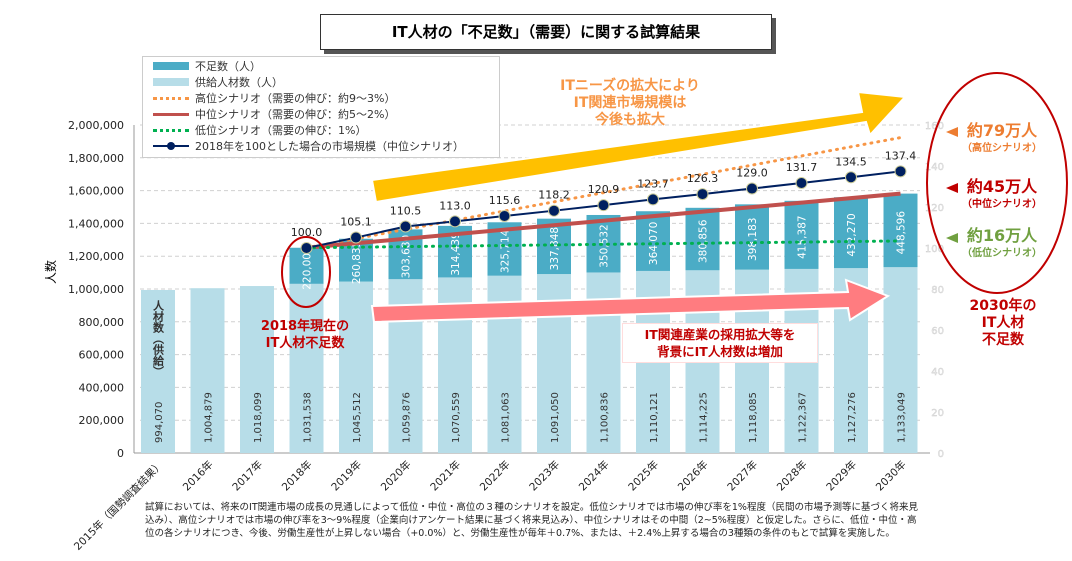 This screenshot has height=561, width=1072. Describe the element at coordinates (802, 167) in the screenshot. I see `market-index-label: 131.7` at that location.